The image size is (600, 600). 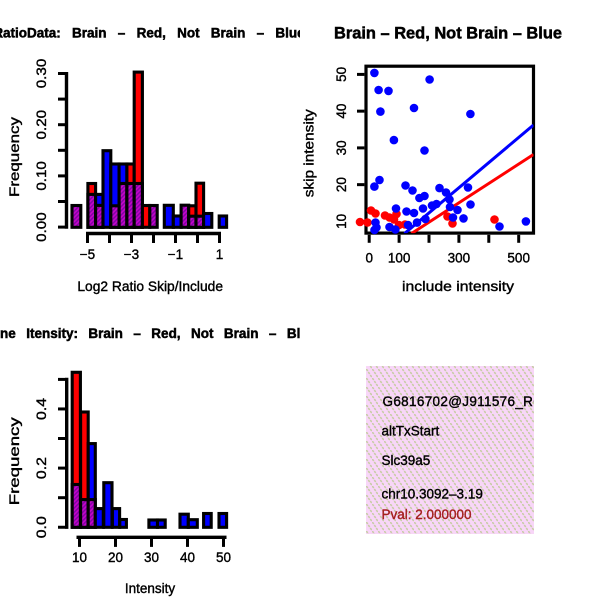 I want to click on svg-text: 0.20, so click(x=41, y=125).